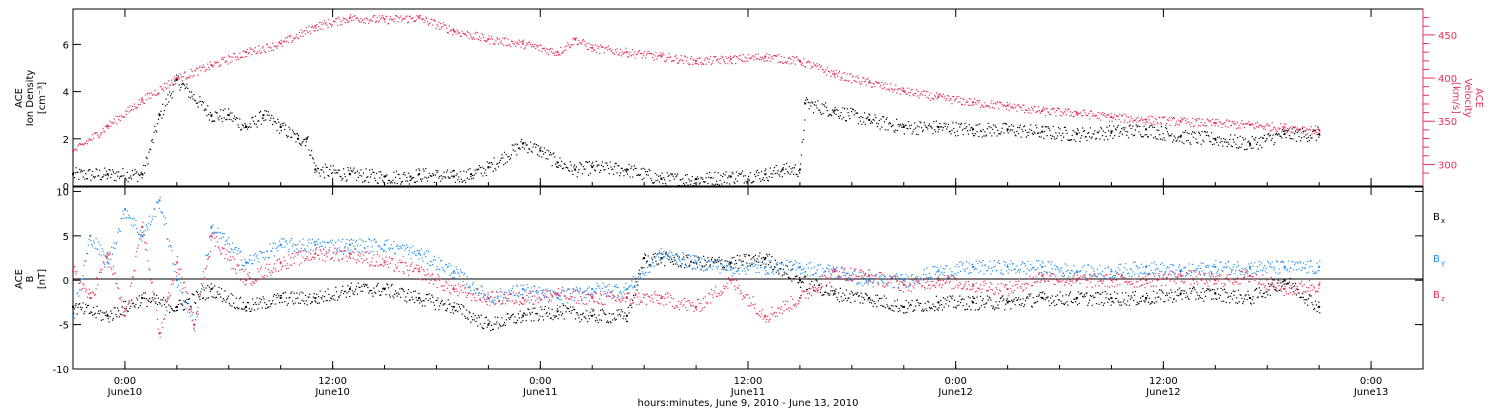 The width and height of the screenshot is (1500, 410). I want to click on velocity-ylabel-line1: ACE, so click(1478, 98).